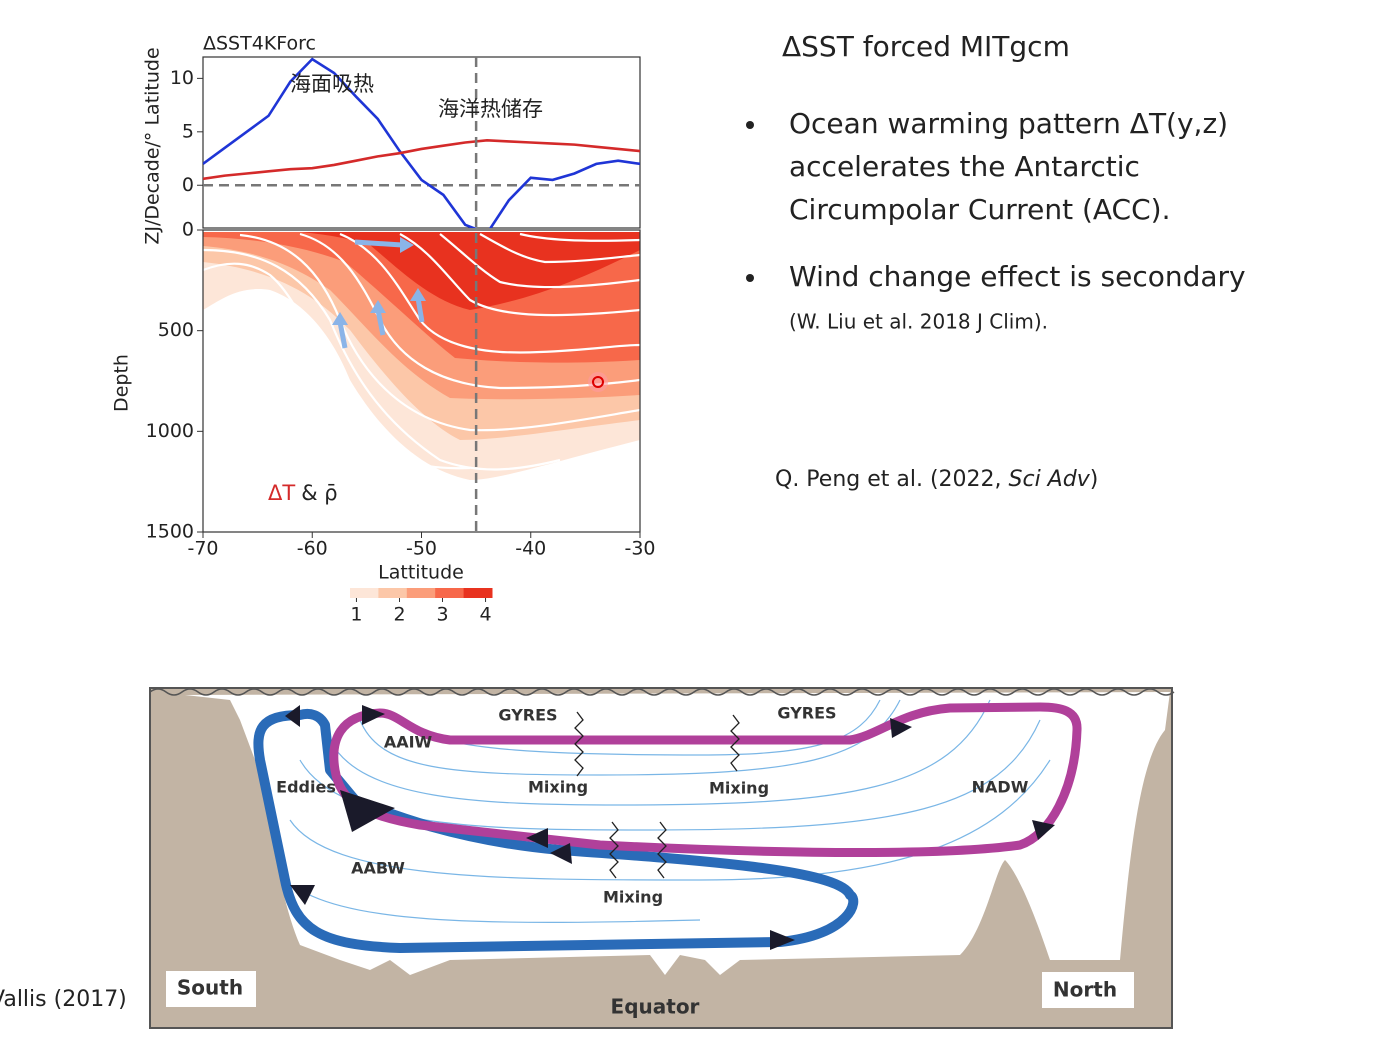  What do you see at coordinates (202, 549) in the screenshot?
I see `x-tick-label: -70` at bounding box center [202, 549].